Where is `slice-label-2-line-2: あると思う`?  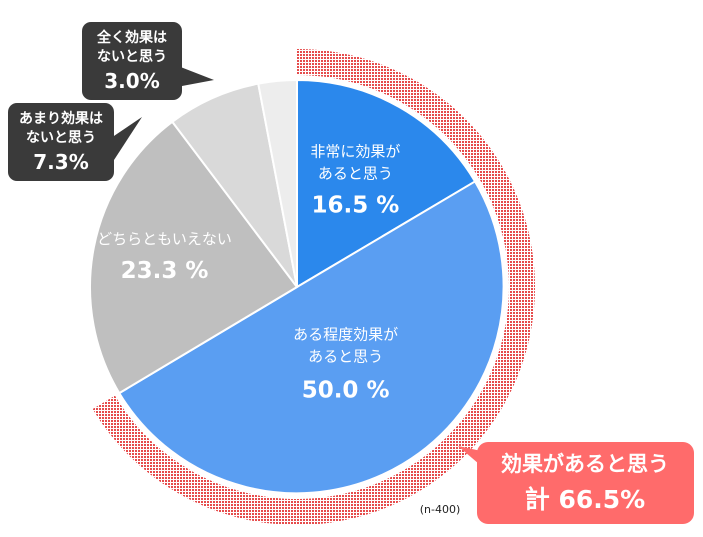
slice-label-2-line-2: あると思う is located at coordinates (345, 357).